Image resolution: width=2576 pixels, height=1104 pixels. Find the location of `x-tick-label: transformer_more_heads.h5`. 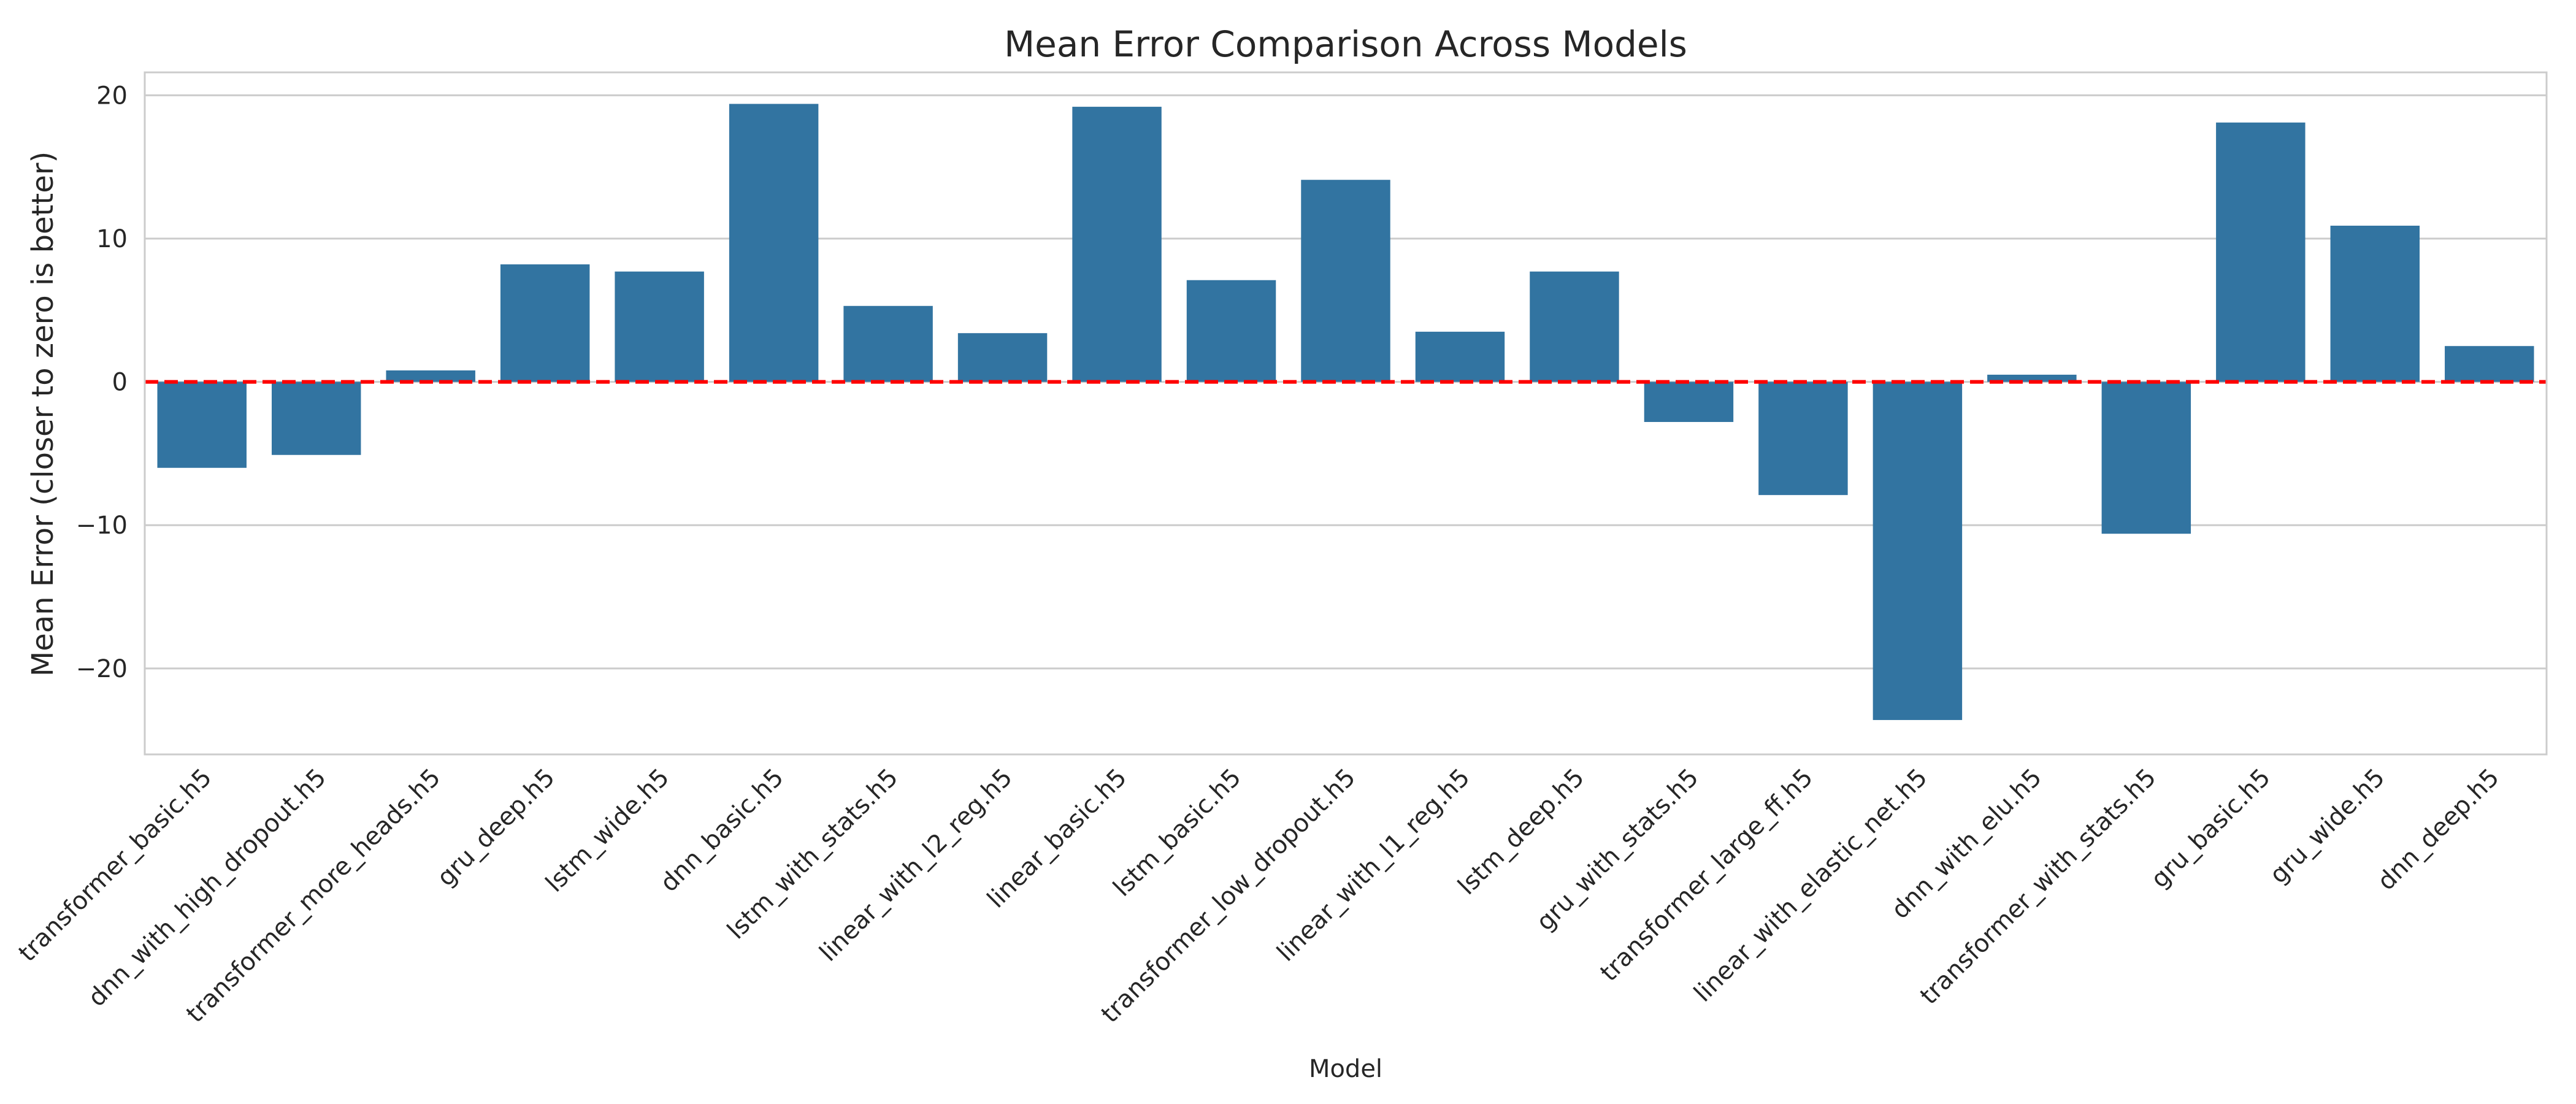

x-tick-label: transformer_more_heads.h5 is located at coordinates (313, 896).